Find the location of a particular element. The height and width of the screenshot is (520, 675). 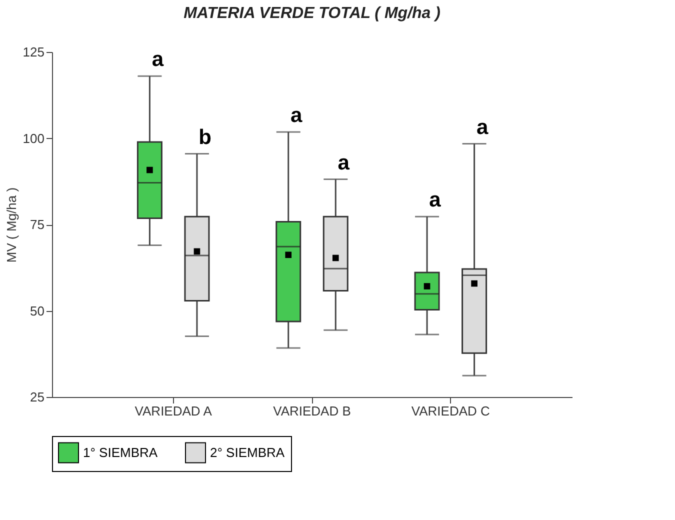

y-tick-label: 50 is located at coordinates (37, 310).